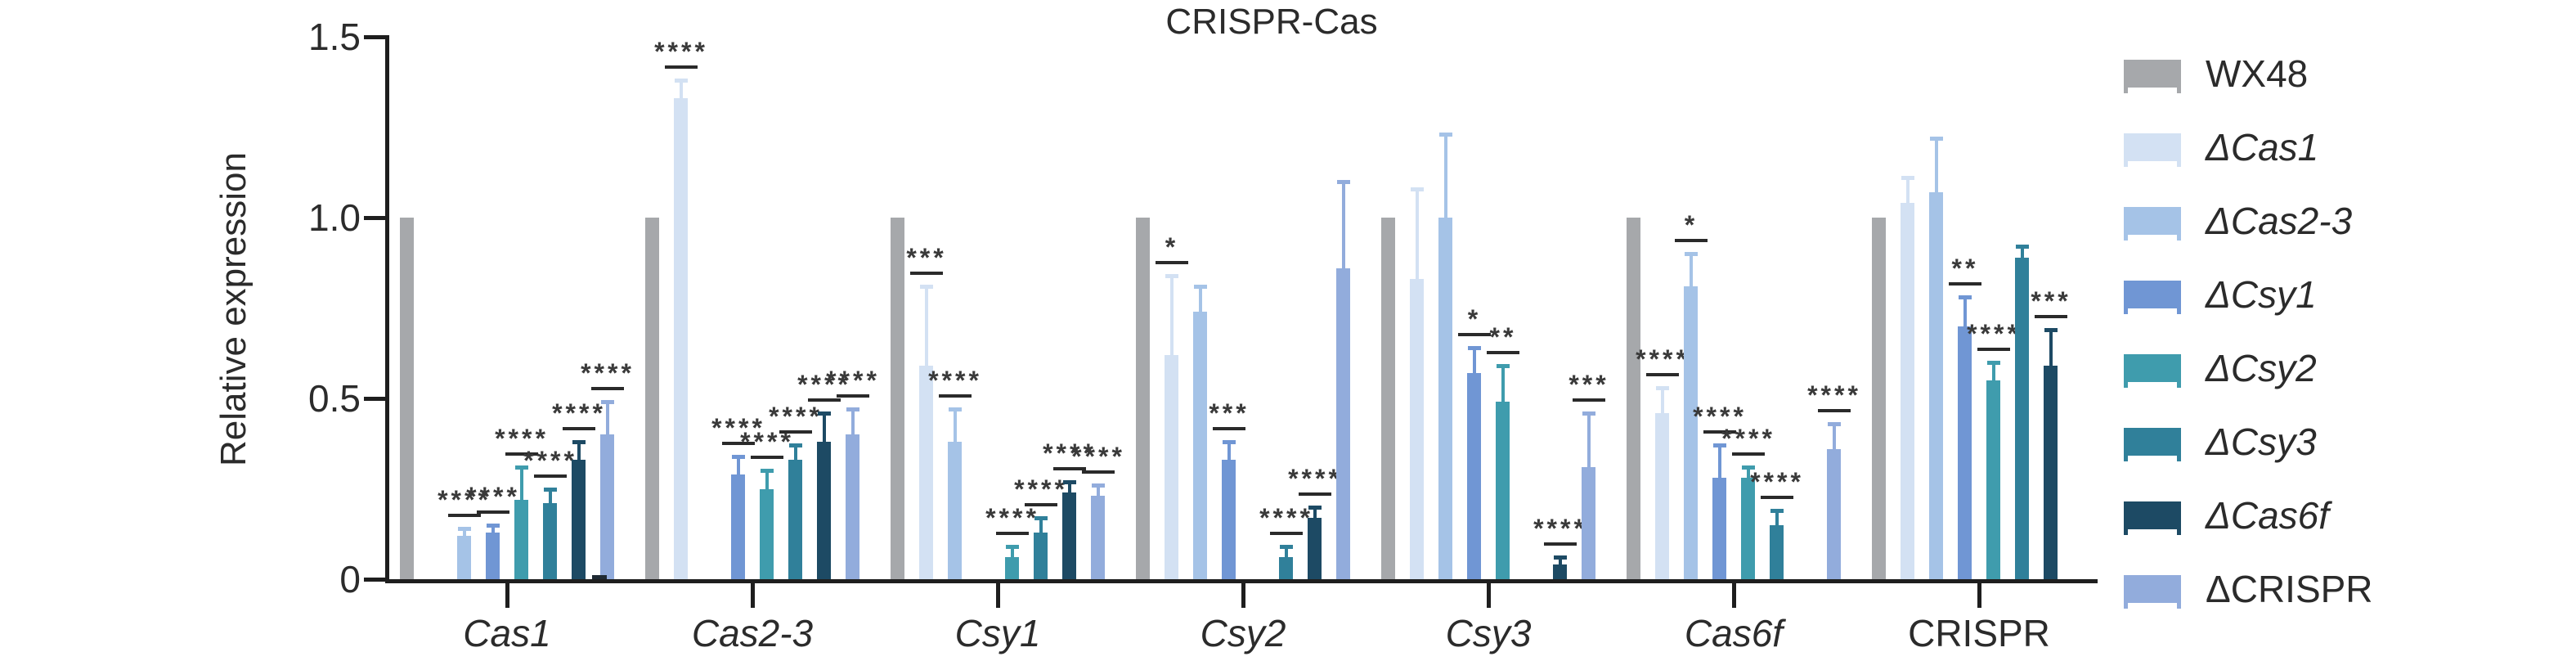 The image size is (2576, 661). Describe the element at coordinates (2280, 221) in the screenshot. I see `legend-label: ΔCas2-3` at that location.